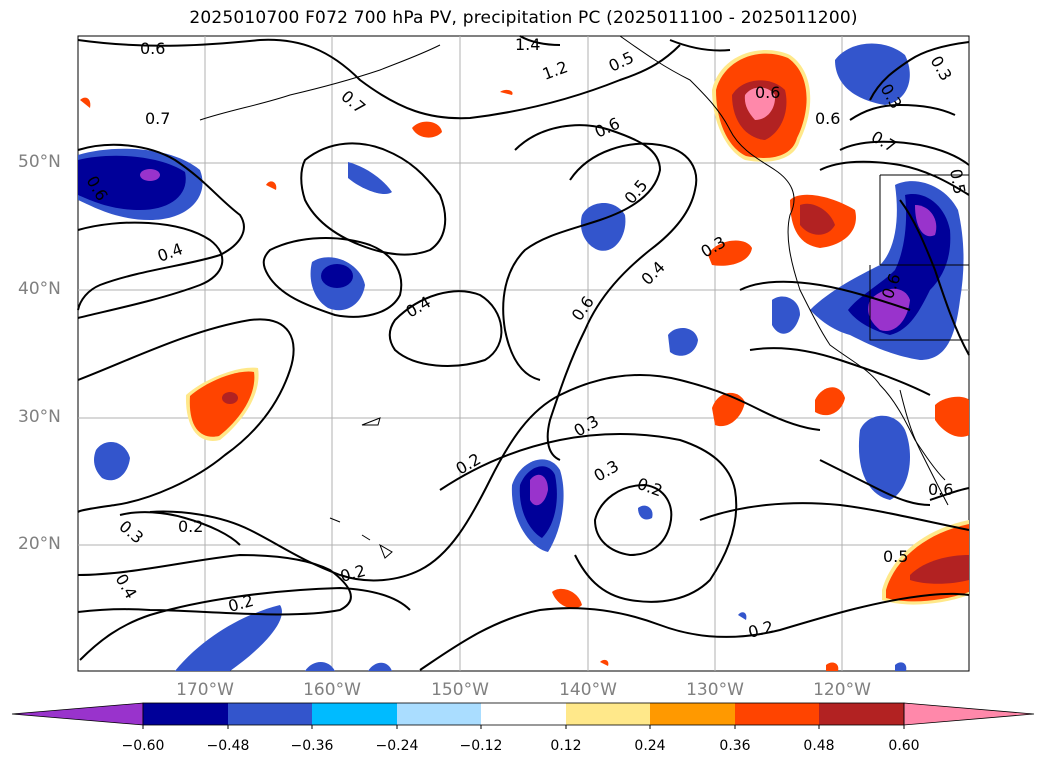 This screenshot has height=765, width=1047. Describe the element at coordinates (904, 746) in the screenshot. I see `colorbar-tick-label: 0.60` at that location.